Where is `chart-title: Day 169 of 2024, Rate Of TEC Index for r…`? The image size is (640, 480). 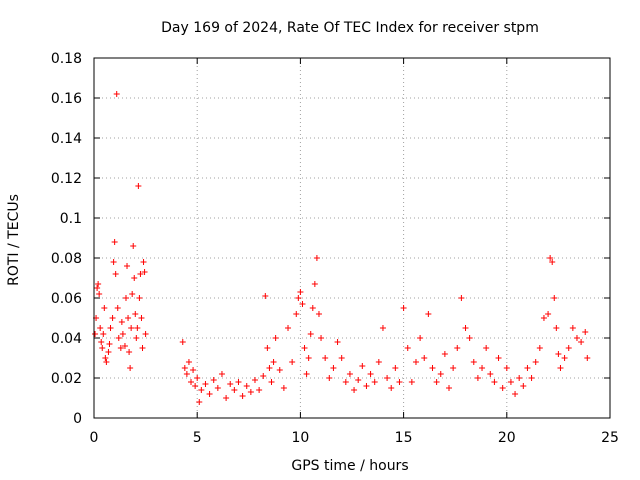
chart-title: Day 169 of 2024, Rate Of TEC Index for r… is located at coordinates (350, 28).